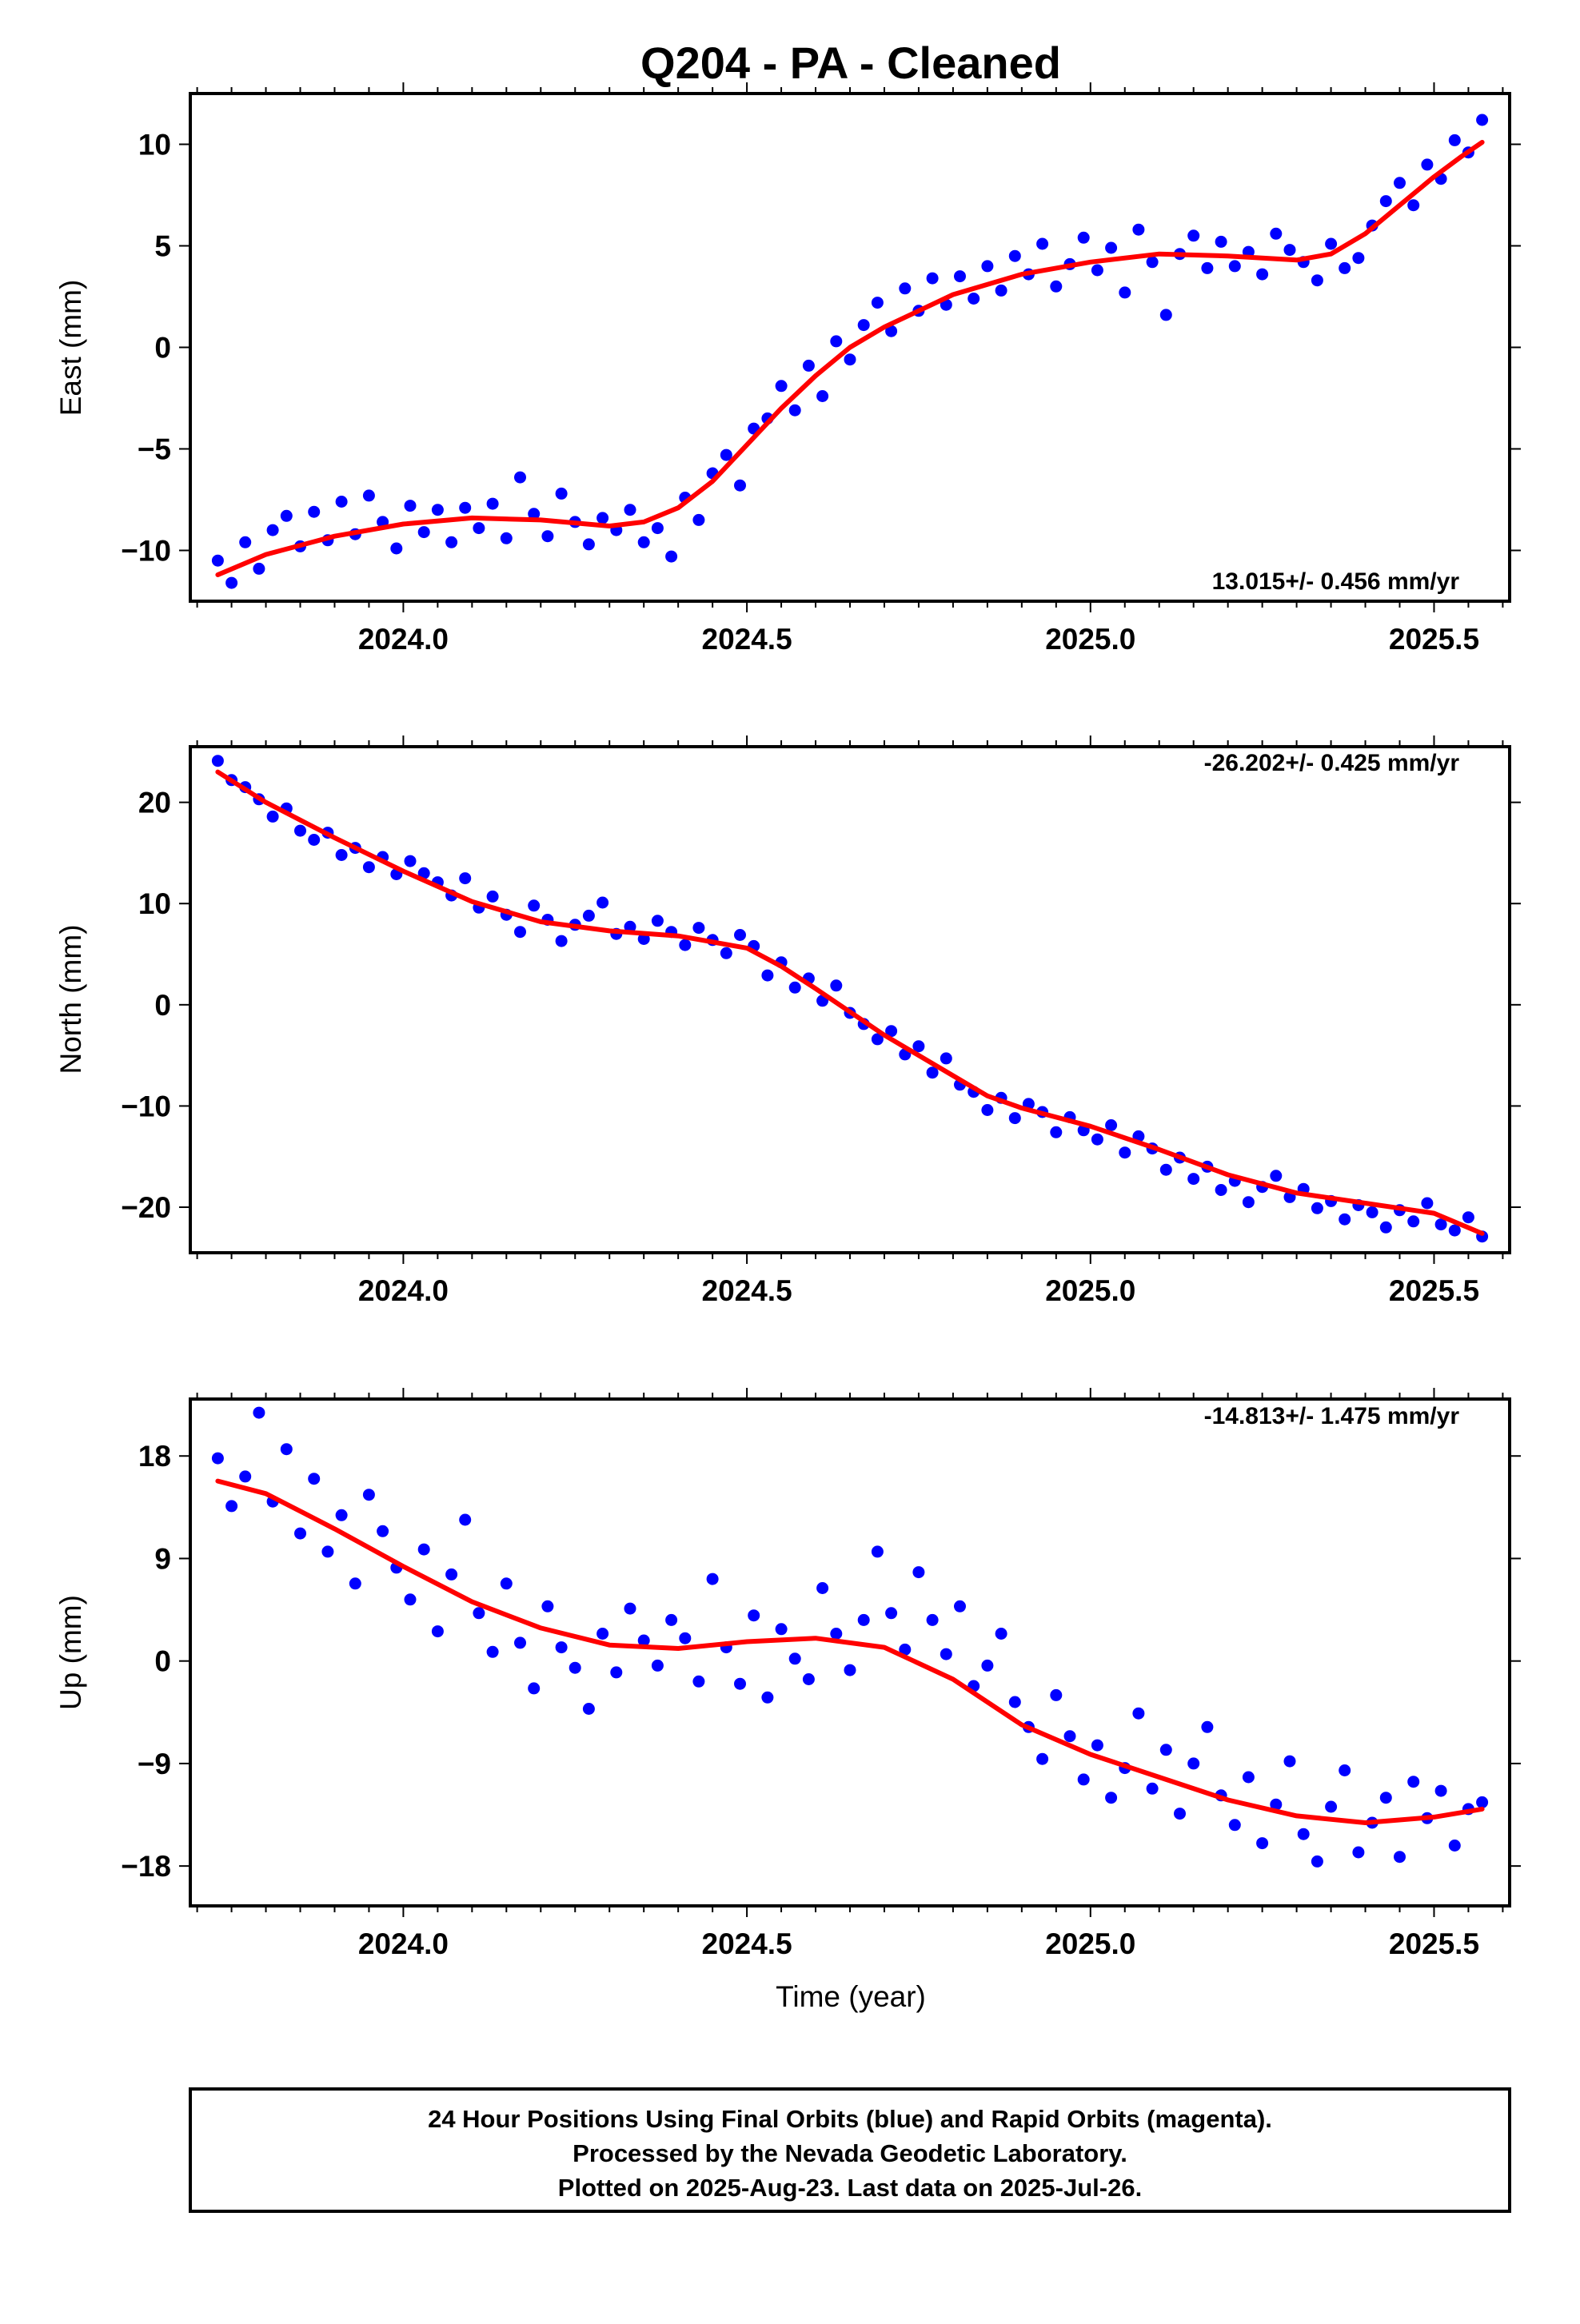  I want to click on y-tick-label-east: 10, so click(154, 145).